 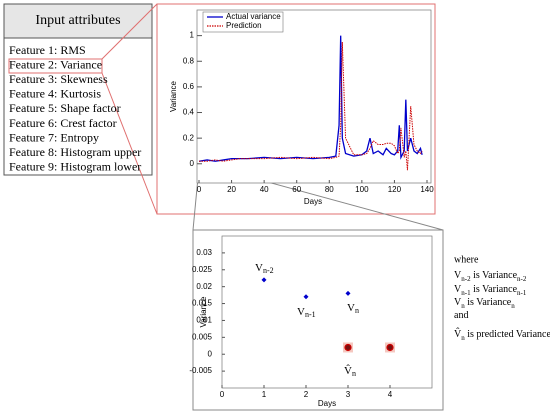 I want to click on point-annotation: Vn-1, so click(x=306, y=312).